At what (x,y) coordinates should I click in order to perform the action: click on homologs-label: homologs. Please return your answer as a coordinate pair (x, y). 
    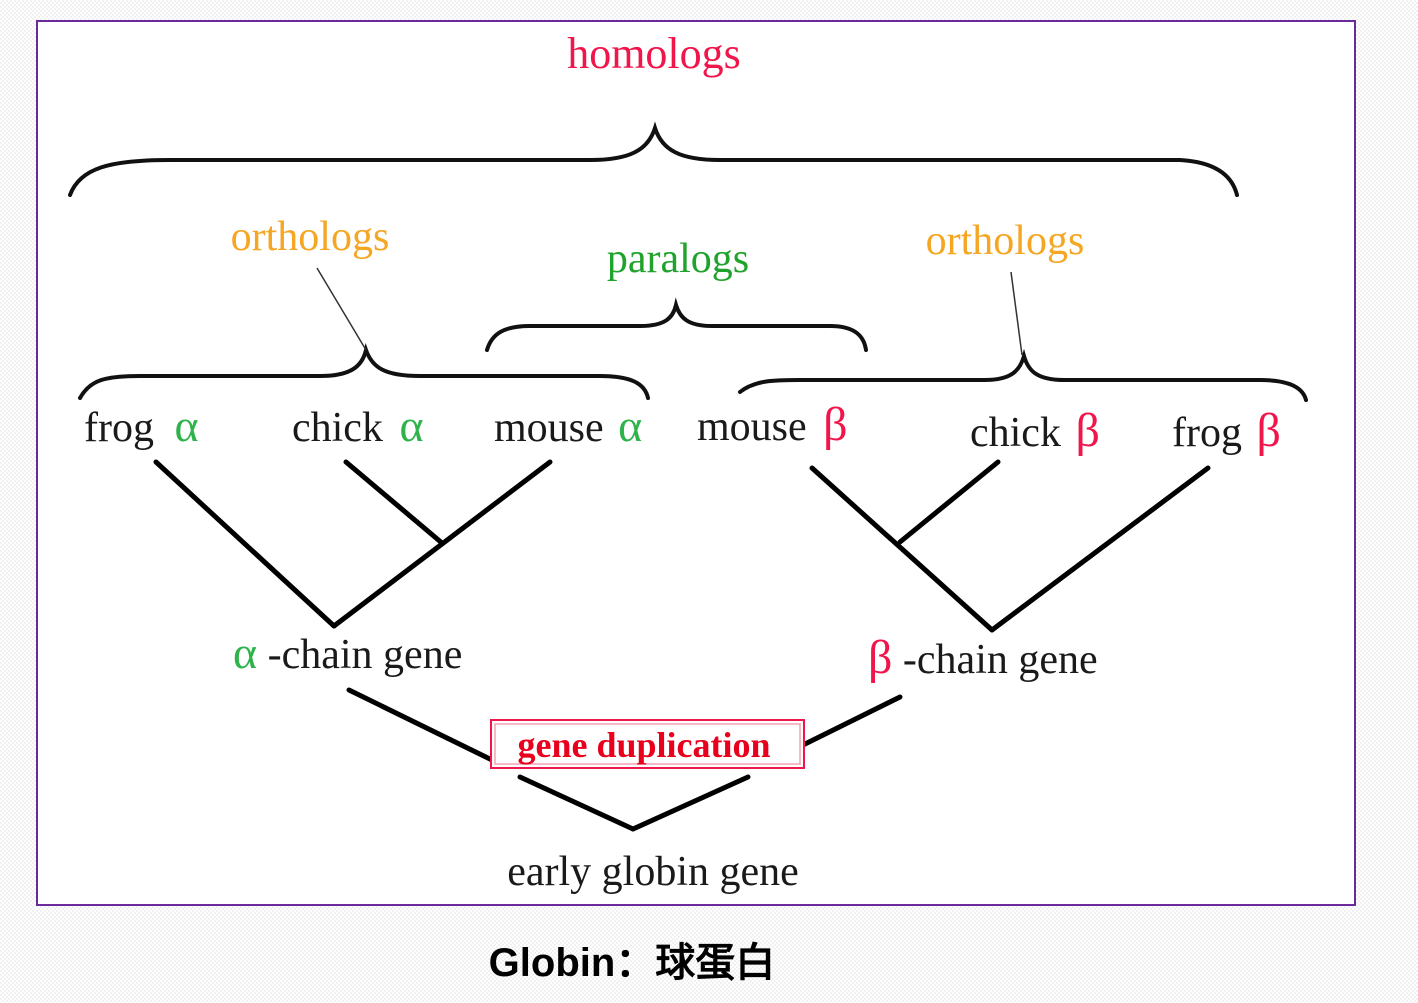
    Looking at the image, I should click on (654, 53).